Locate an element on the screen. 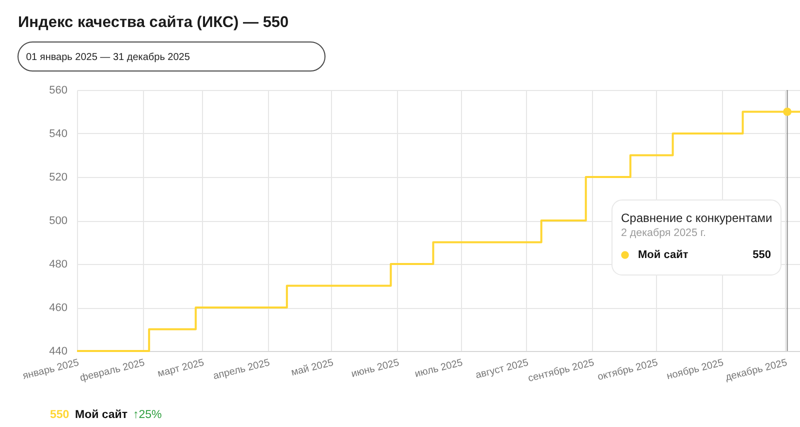  x-tick-label: январь 2025 is located at coordinates (51, 369).